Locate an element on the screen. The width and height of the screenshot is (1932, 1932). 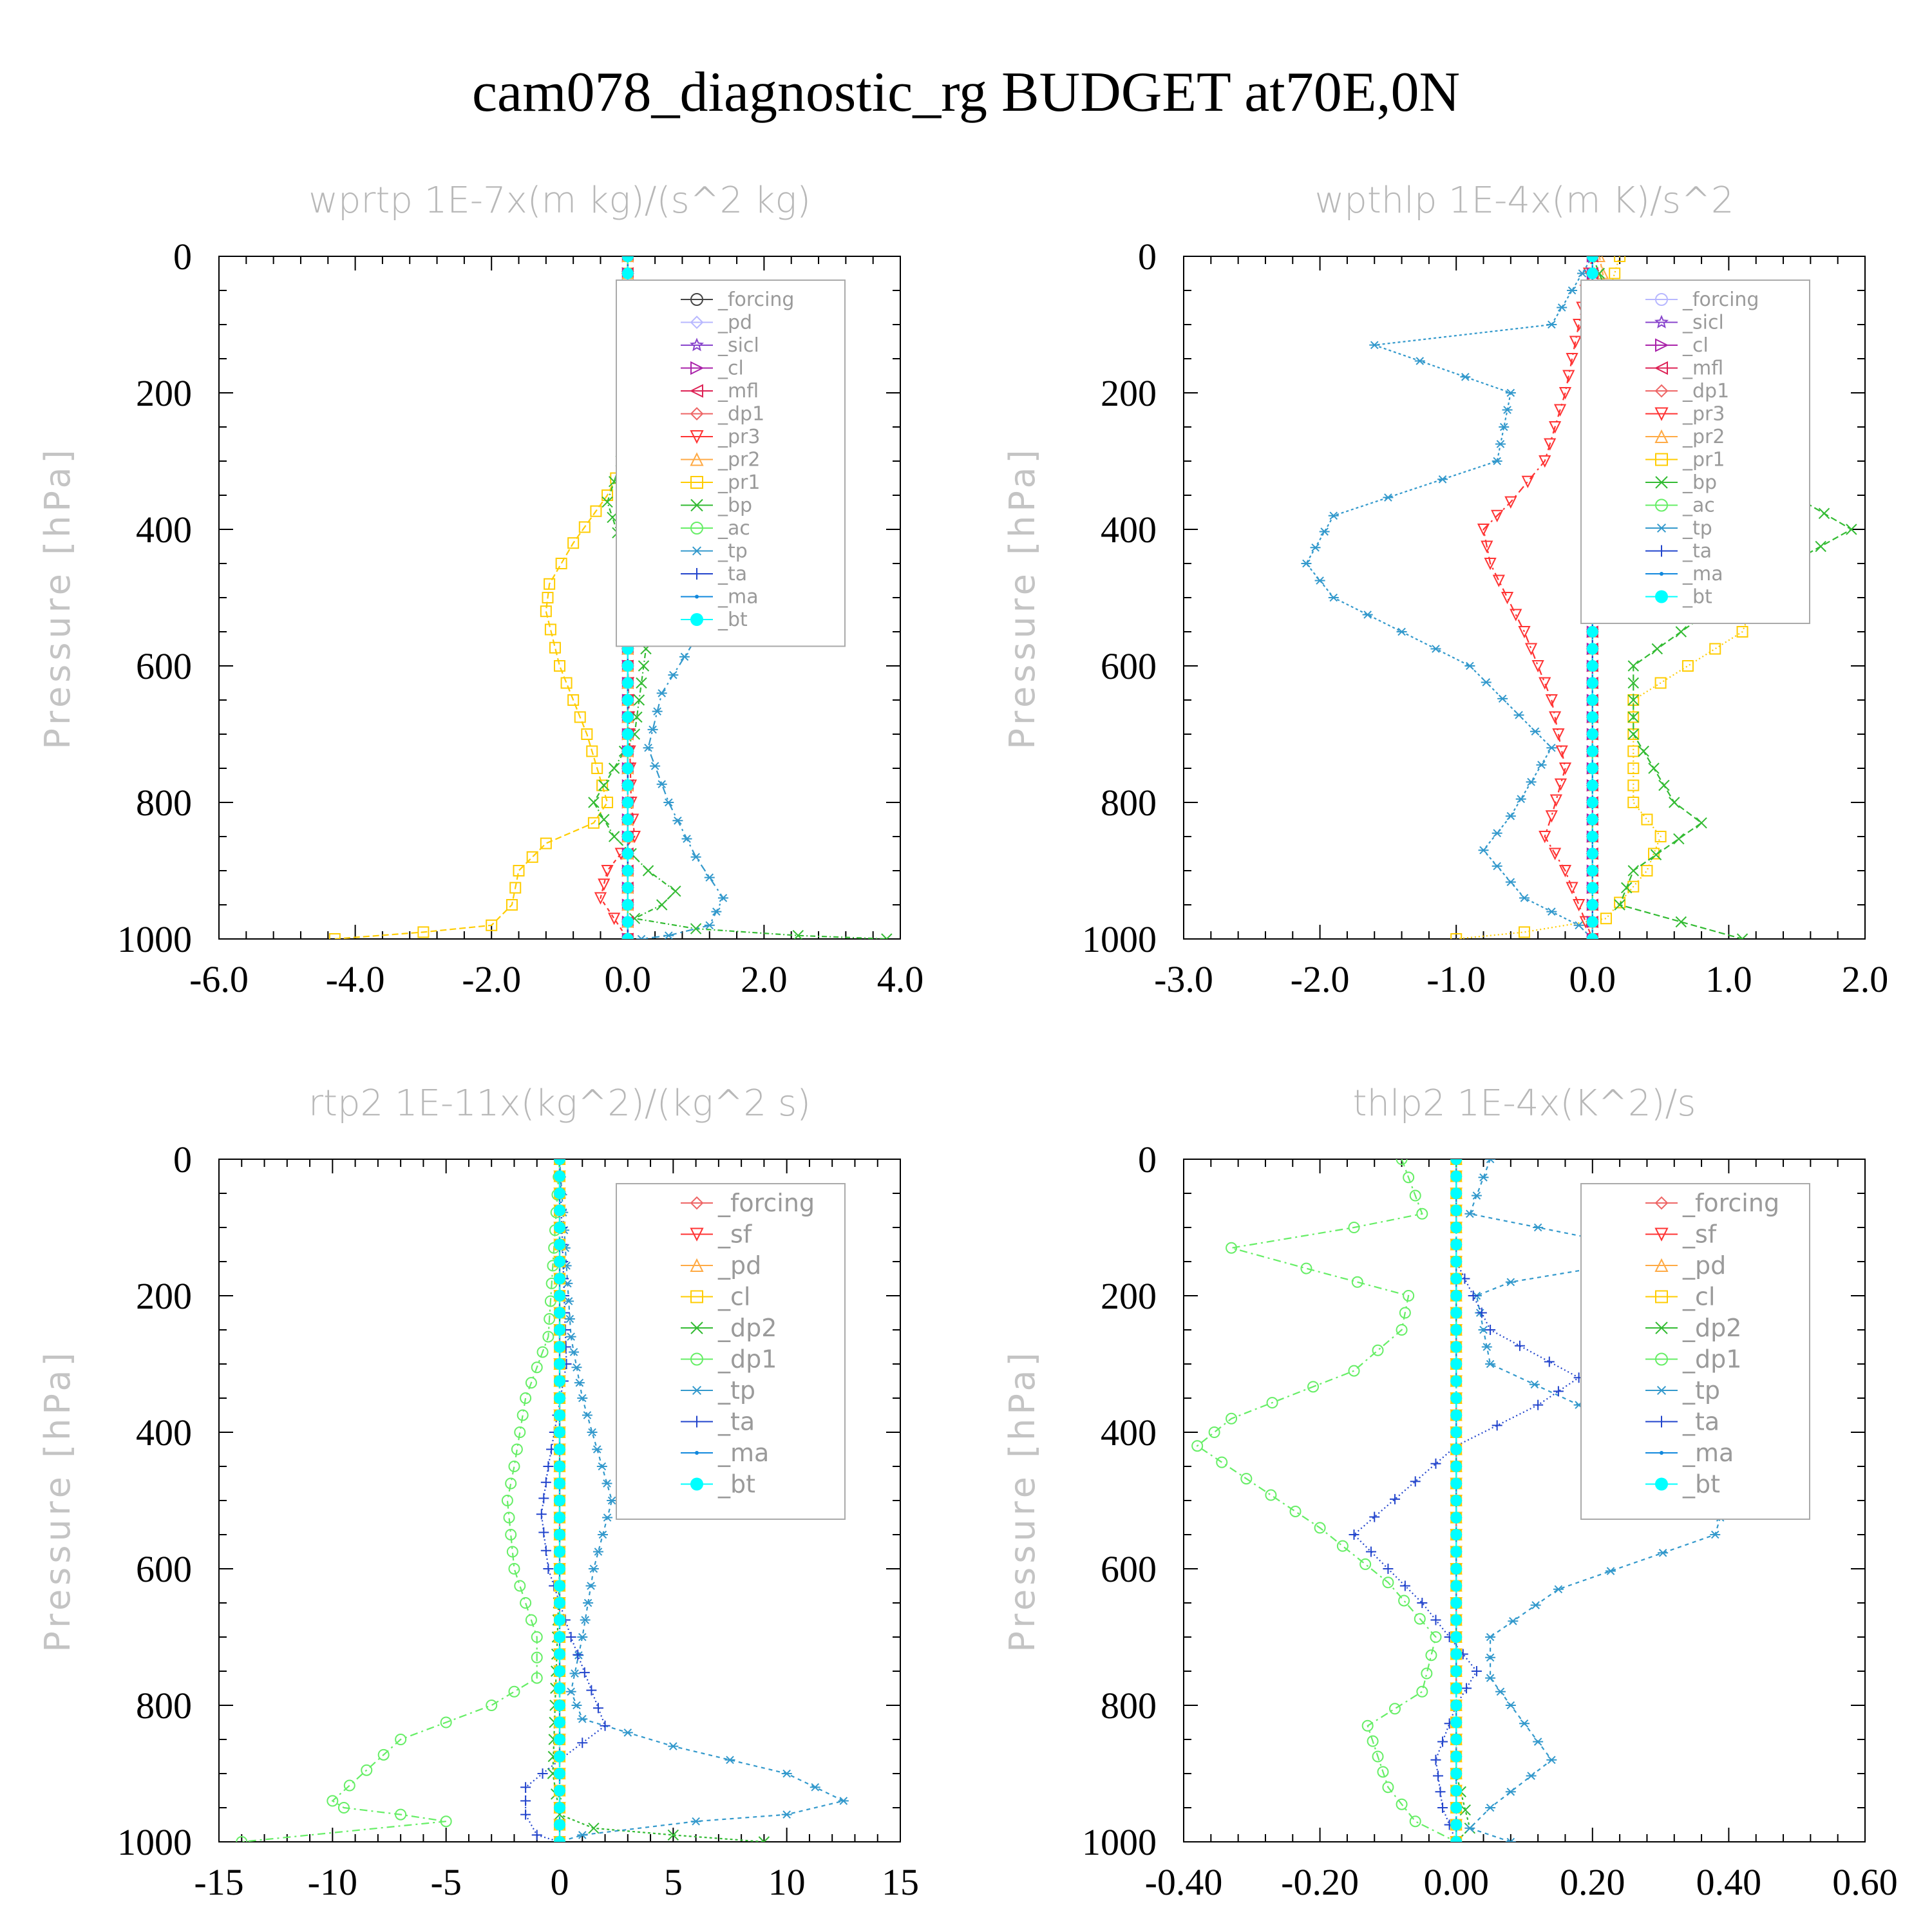
x-tick-label: 2.0 is located at coordinates (1865, 979).